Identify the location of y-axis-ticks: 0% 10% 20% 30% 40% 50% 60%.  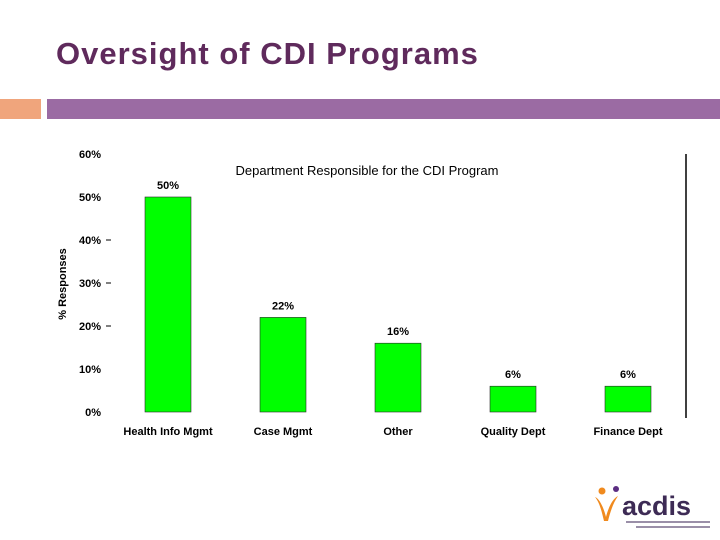
(95, 284).